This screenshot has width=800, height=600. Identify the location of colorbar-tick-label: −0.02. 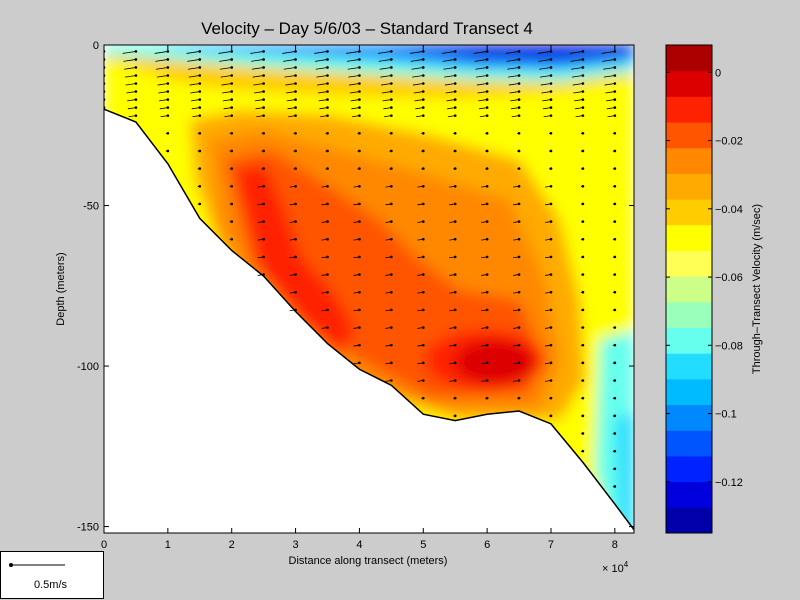
(729, 142).